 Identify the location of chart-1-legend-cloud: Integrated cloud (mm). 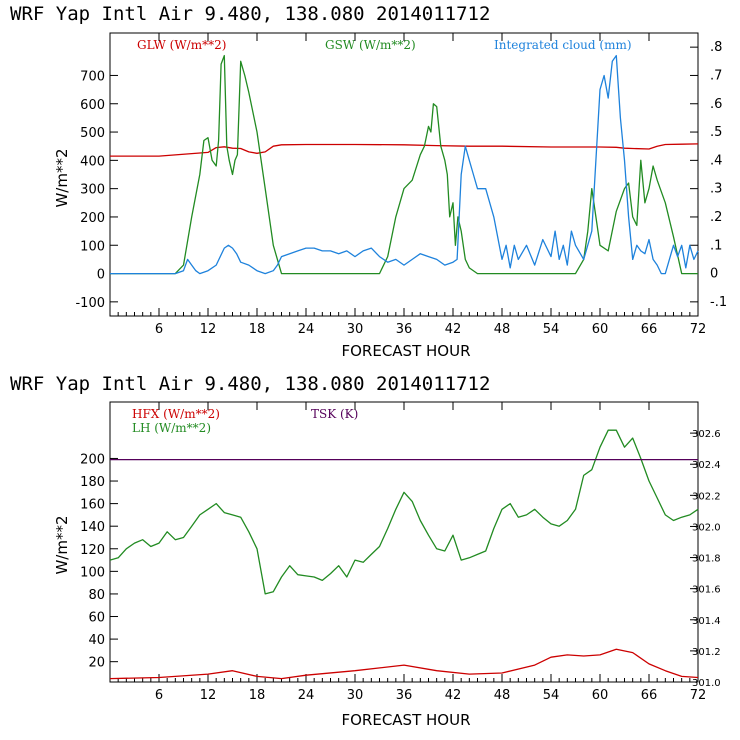
(563, 45).